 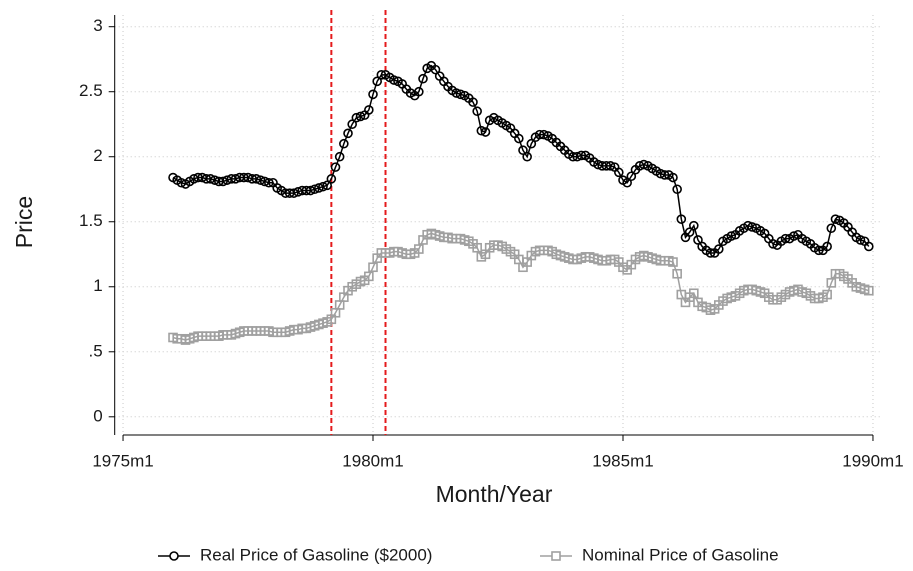 What do you see at coordinates (97, 25) in the screenshot?
I see `y-tick-label: 3` at bounding box center [97, 25].